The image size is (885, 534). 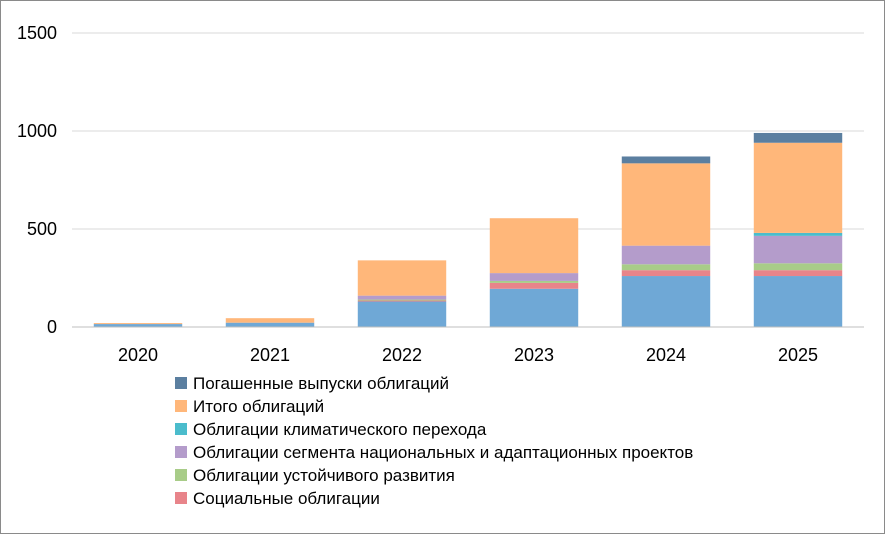 I want to click on x-tick-label: 2024, so click(x=666, y=355).